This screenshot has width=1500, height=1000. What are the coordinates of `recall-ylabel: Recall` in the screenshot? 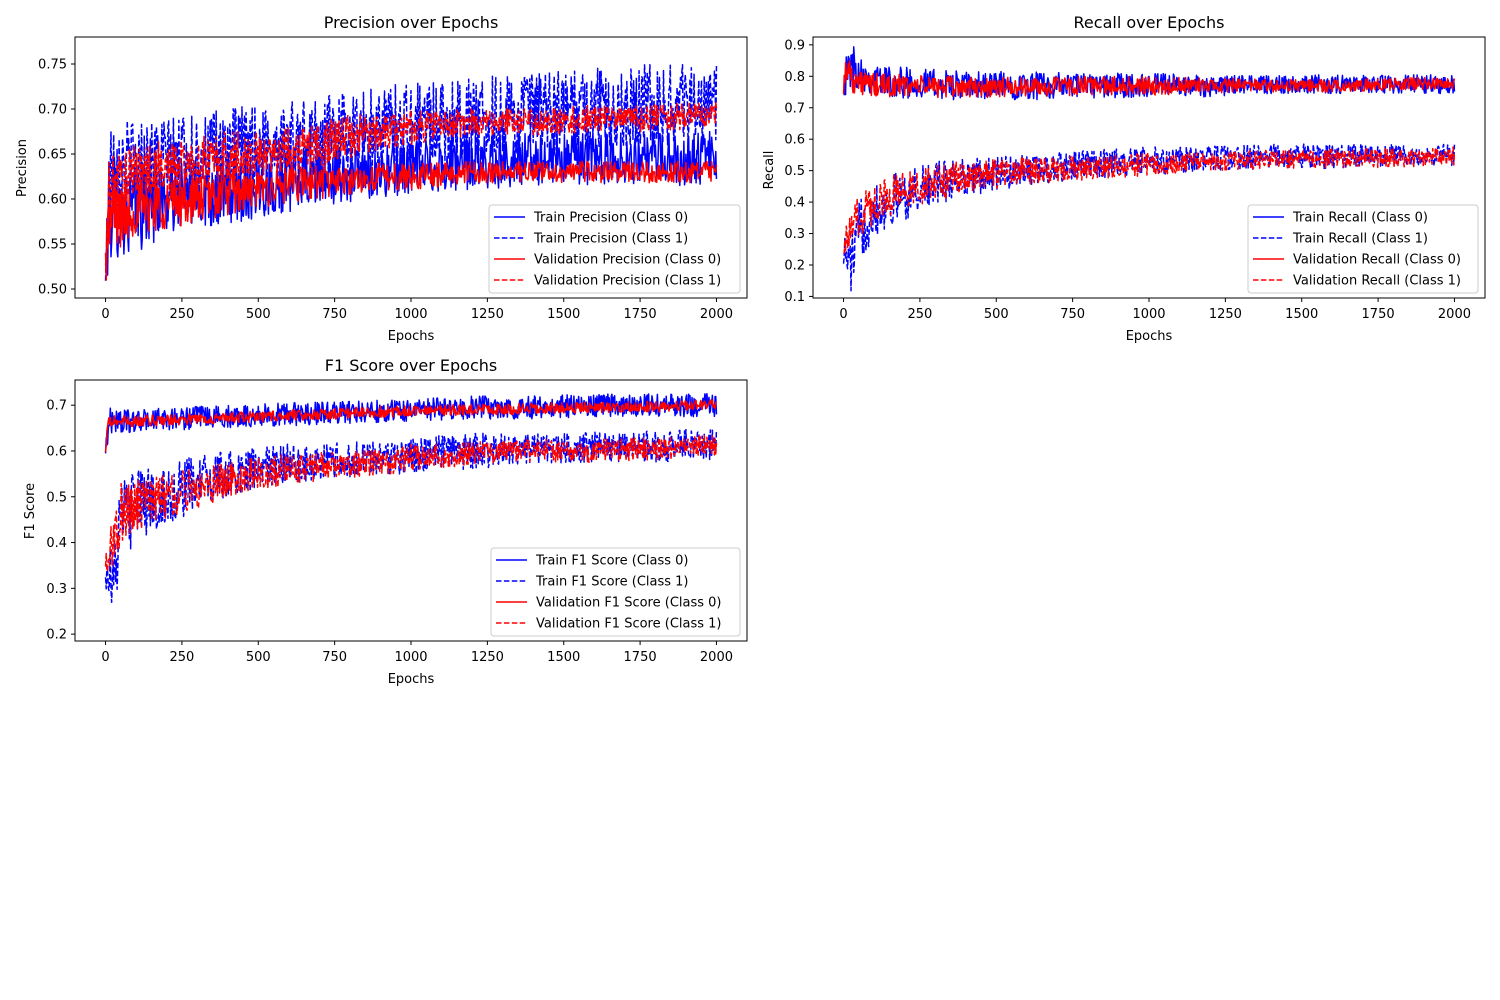 It's located at (769, 170).